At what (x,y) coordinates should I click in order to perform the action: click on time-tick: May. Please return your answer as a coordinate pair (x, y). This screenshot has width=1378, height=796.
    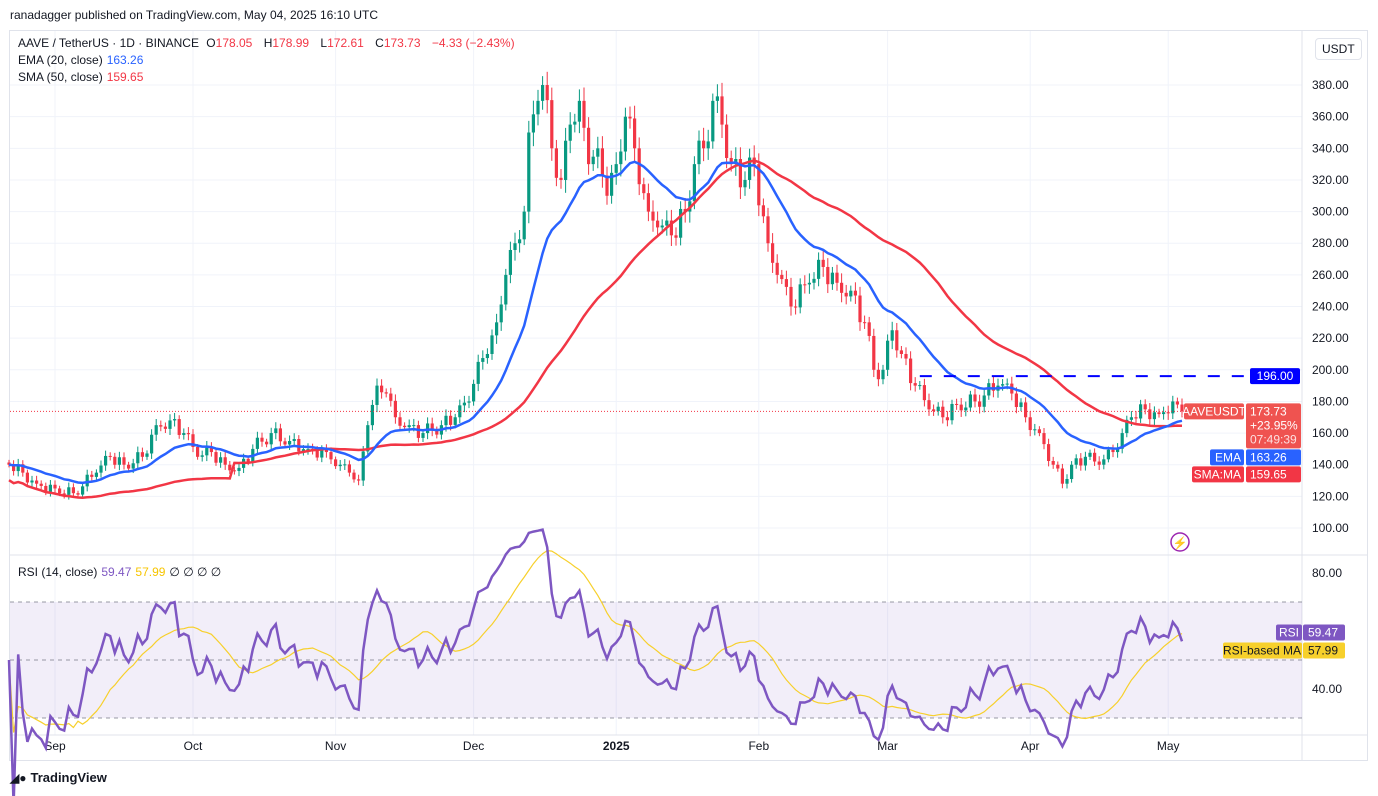
    Looking at the image, I should click on (1168, 746).